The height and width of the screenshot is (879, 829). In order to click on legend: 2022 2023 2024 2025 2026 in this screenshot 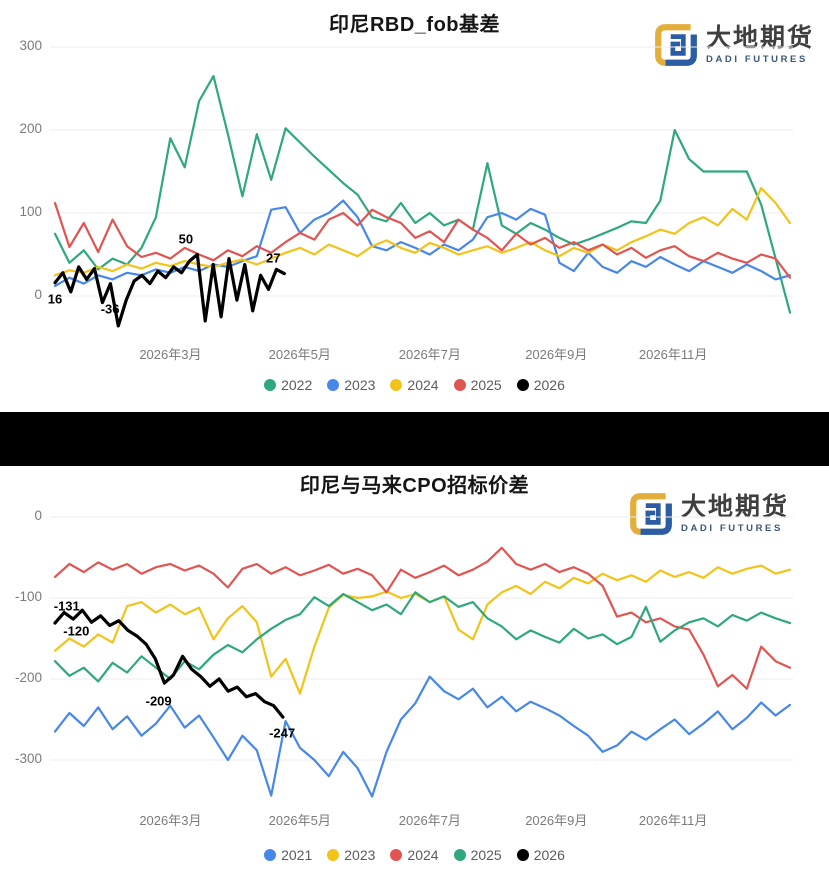, I will do `click(414, 385)`.